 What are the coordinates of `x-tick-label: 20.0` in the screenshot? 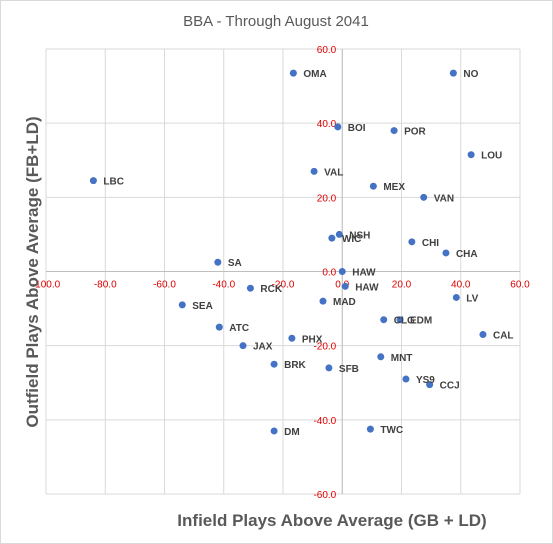 It's located at (402, 285).